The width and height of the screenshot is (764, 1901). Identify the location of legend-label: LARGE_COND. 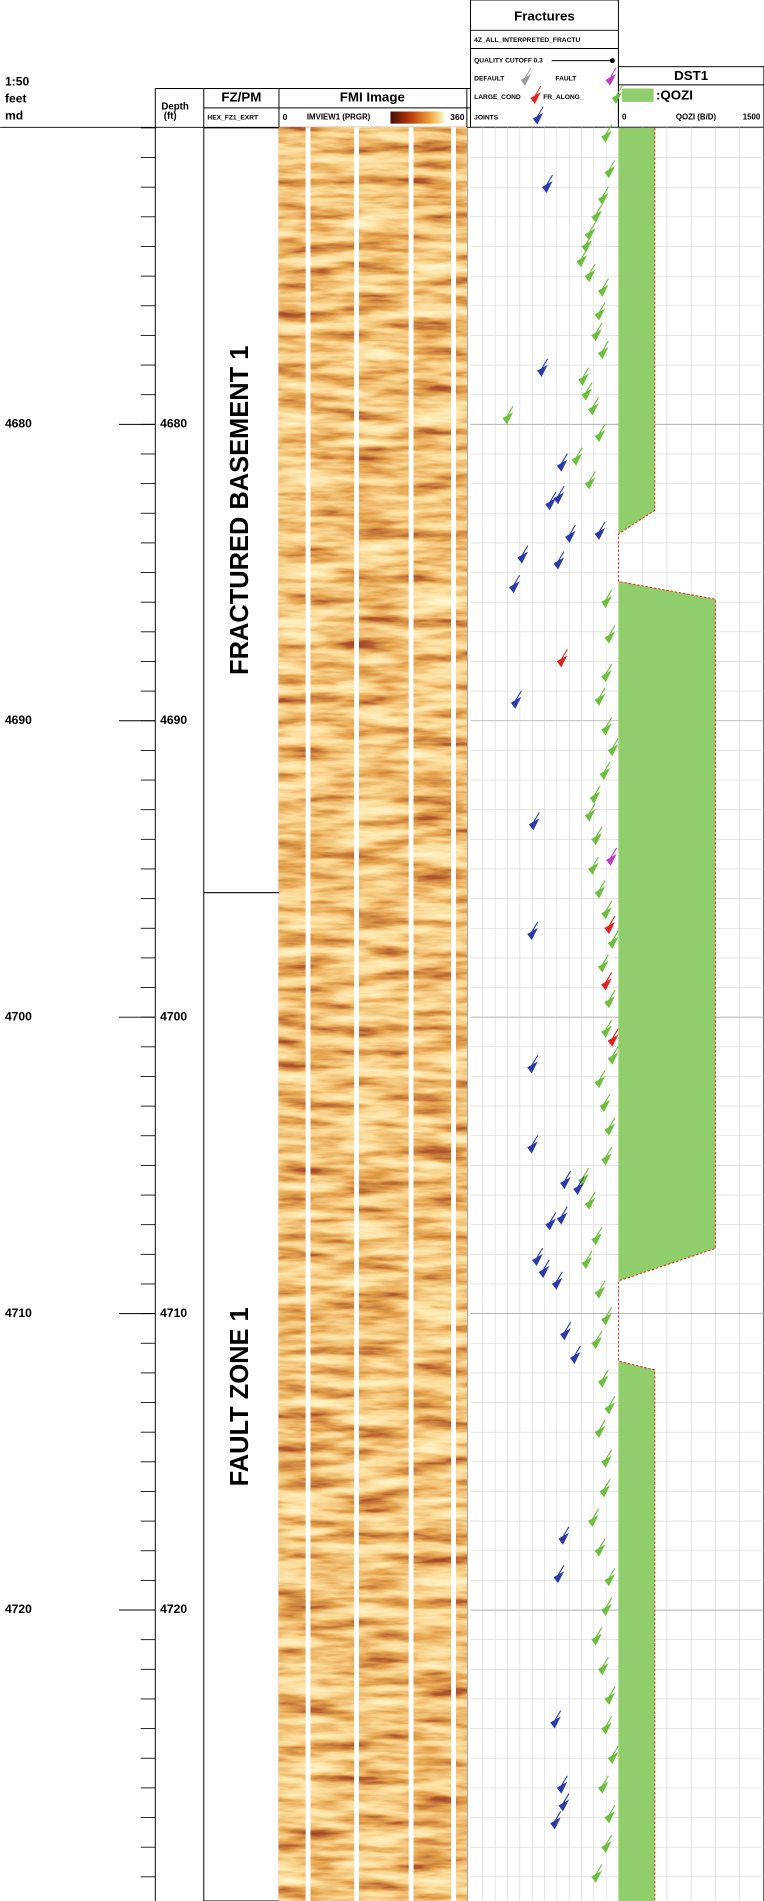
(497, 97).